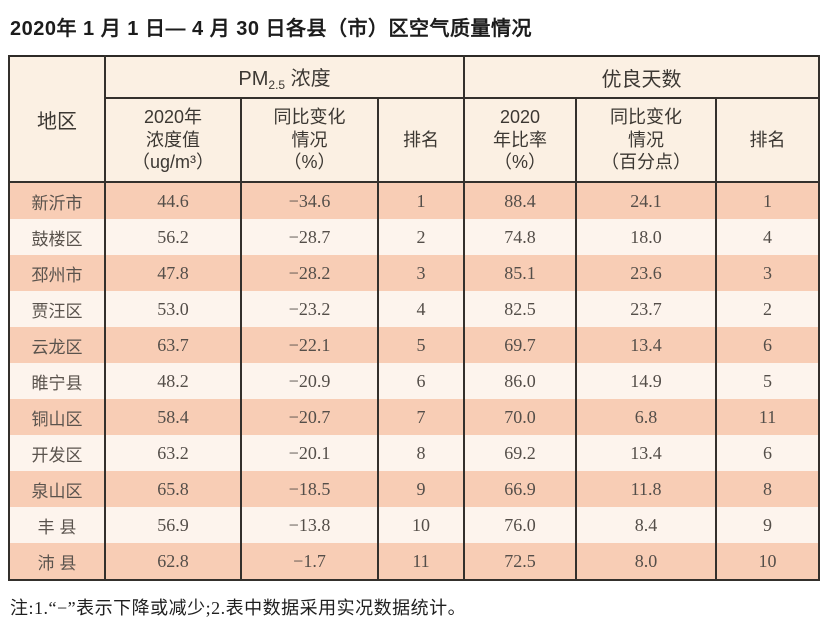 The width and height of the screenshot is (825, 620). What do you see at coordinates (238, 608) in the screenshot?
I see `footnote: 注:1.“−”表示下降或减少;2.表中数据采用实况数据统计。` at bounding box center [238, 608].